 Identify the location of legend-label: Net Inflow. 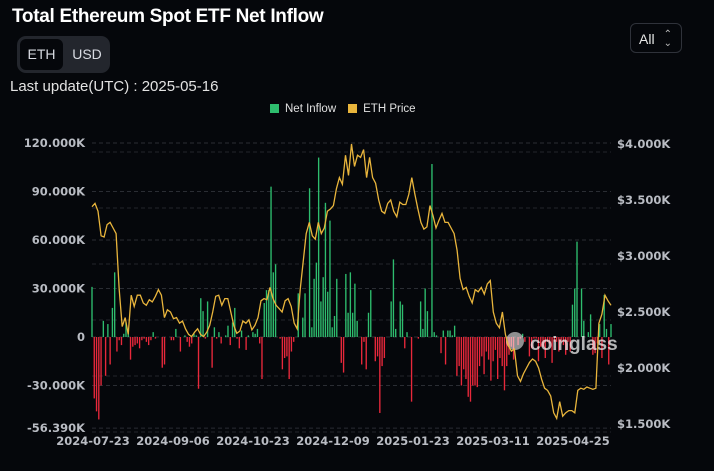
(311, 109).